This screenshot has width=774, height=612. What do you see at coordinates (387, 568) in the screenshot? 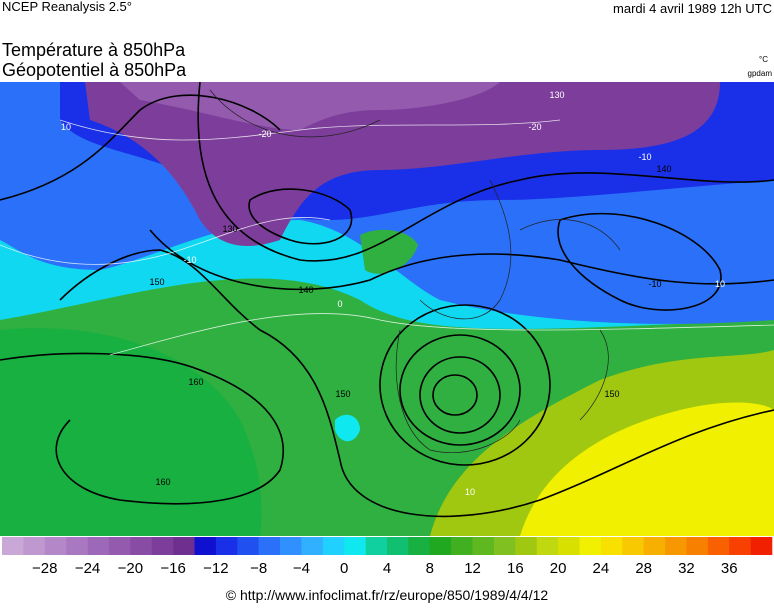
I see `colorbar-label: 4` at bounding box center [387, 568].